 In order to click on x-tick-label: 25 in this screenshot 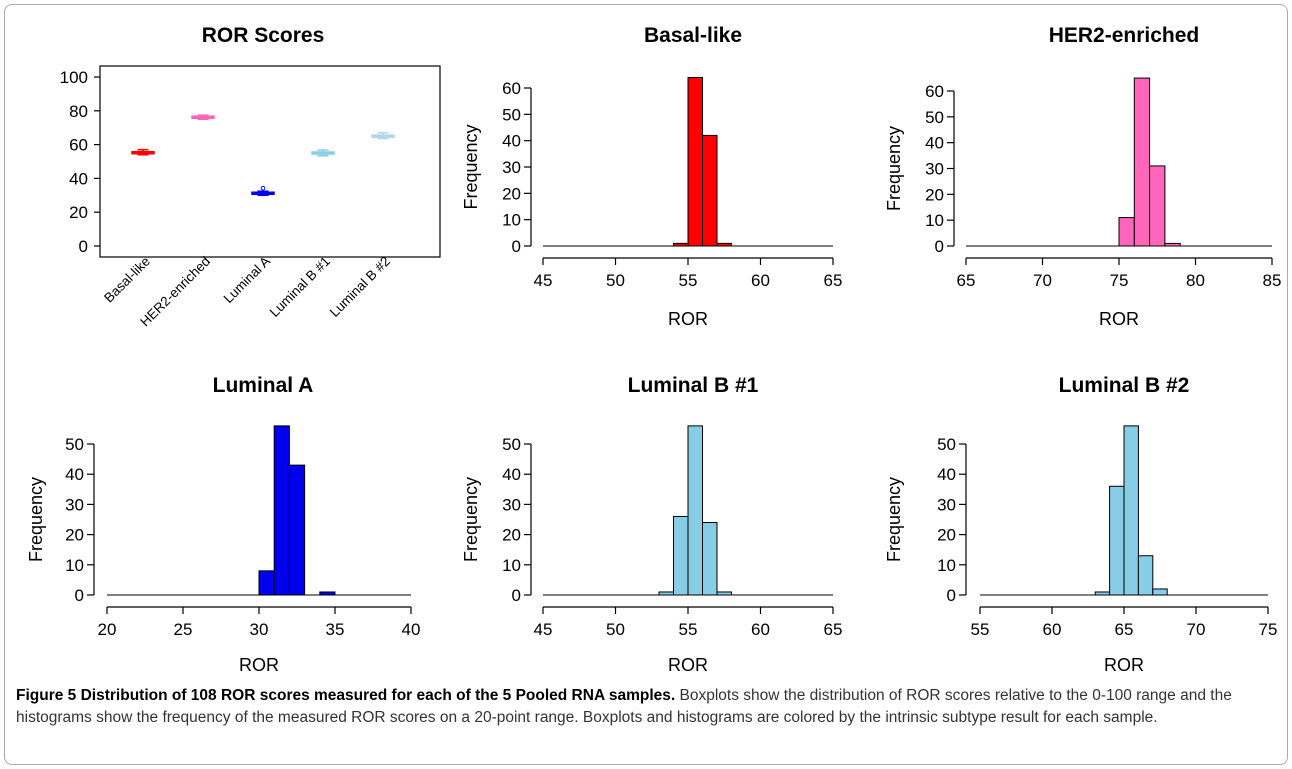, I will do `click(183, 629)`.